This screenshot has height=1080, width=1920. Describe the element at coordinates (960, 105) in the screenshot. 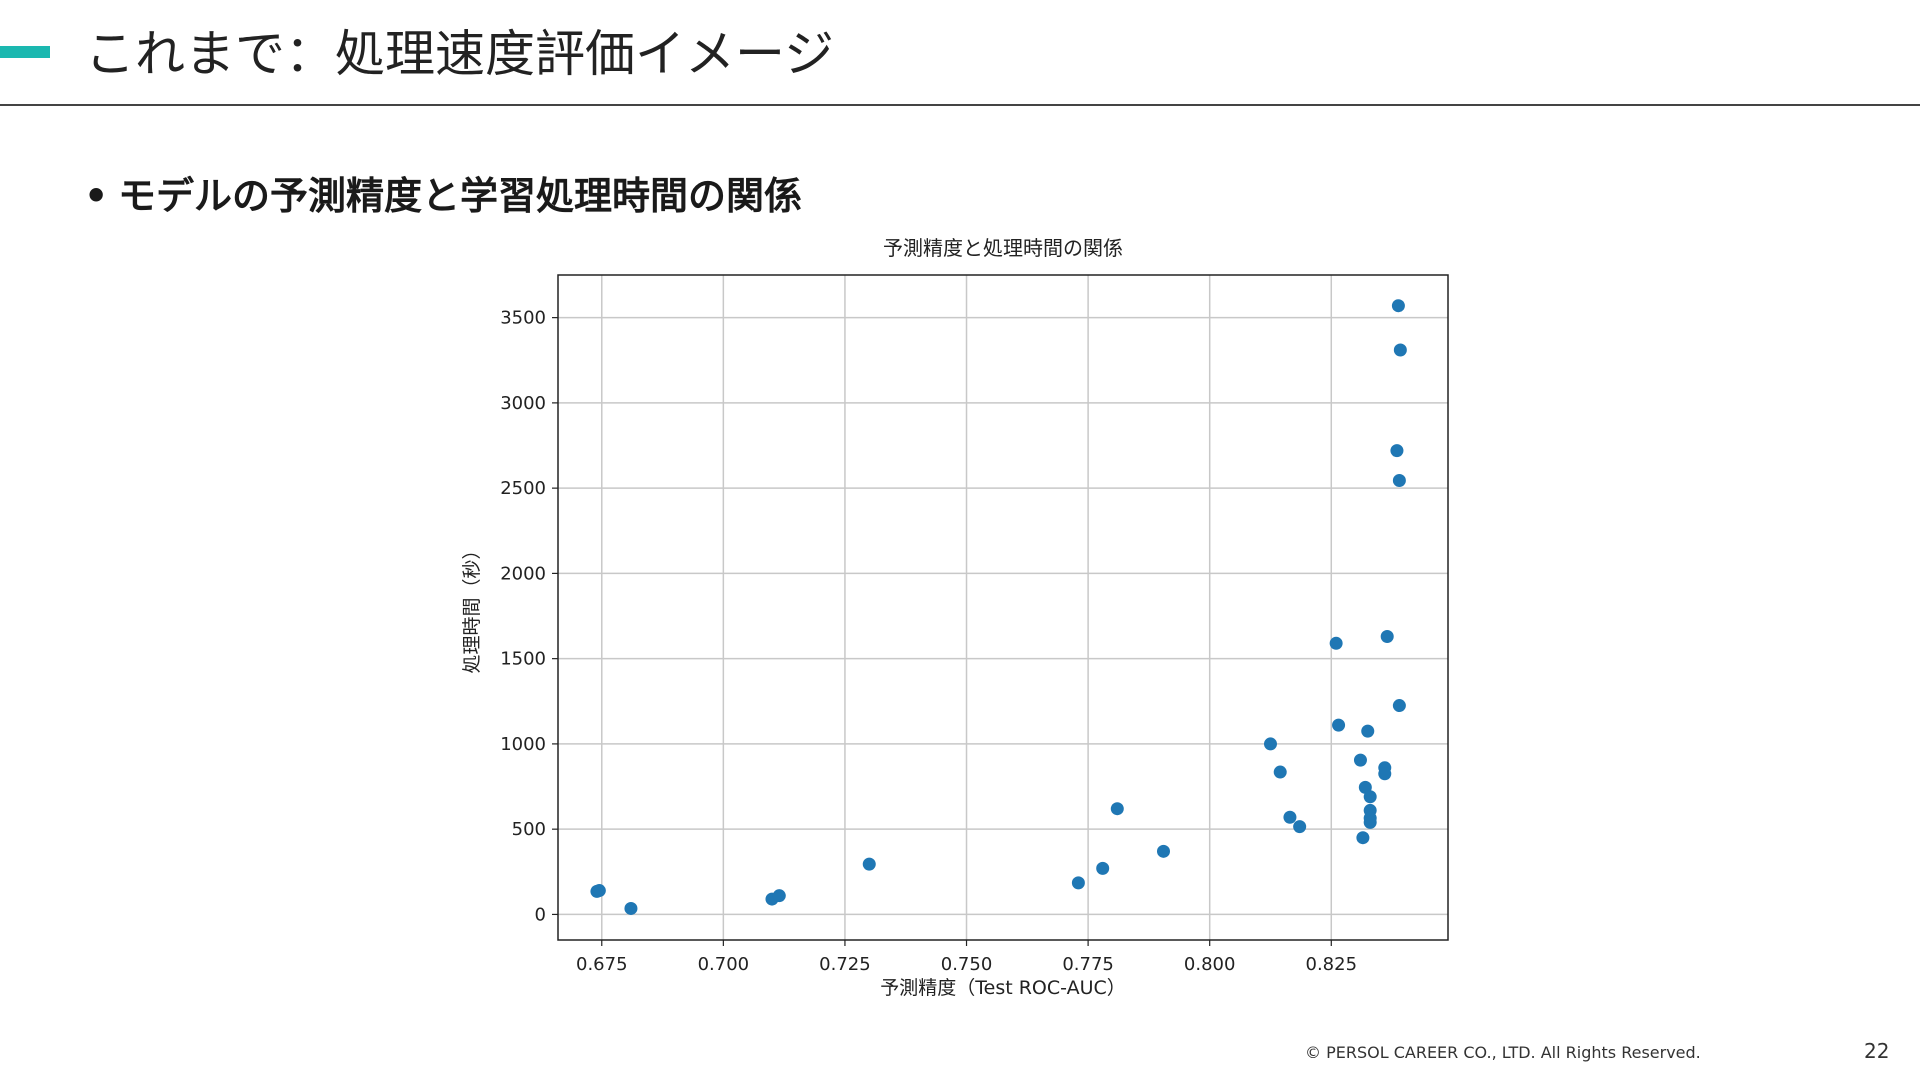

I see `title-divider` at that location.